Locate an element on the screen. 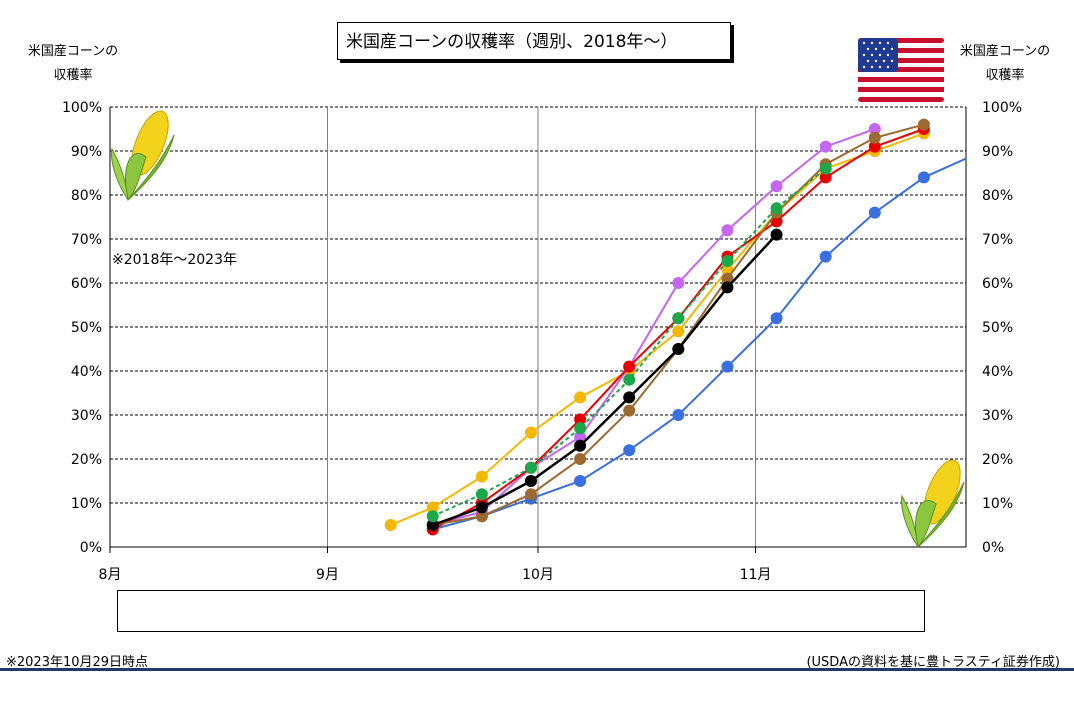  y-tick-label-left: 60% is located at coordinates (86, 284).